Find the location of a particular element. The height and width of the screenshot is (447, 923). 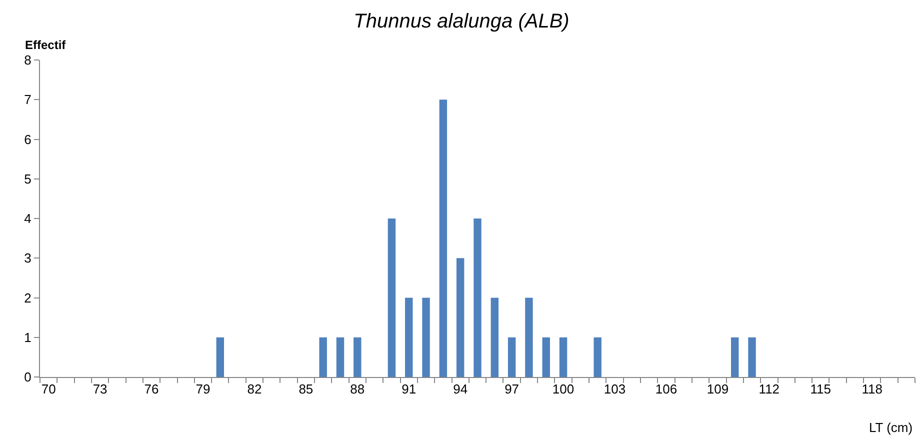

x-tick-label: 82 is located at coordinates (254, 389).